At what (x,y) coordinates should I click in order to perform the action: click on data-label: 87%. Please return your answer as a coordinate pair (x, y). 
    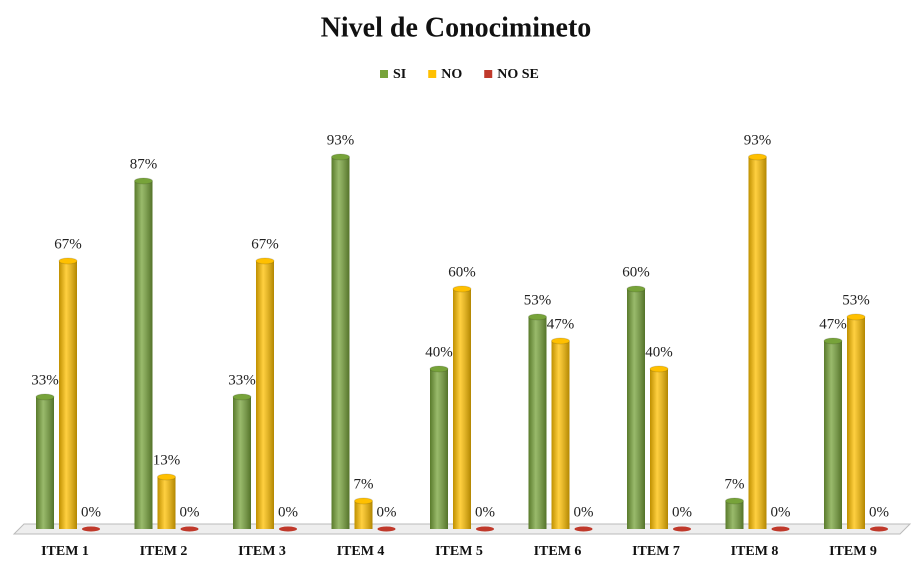
    Looking at the image, I should click on (144, 164).